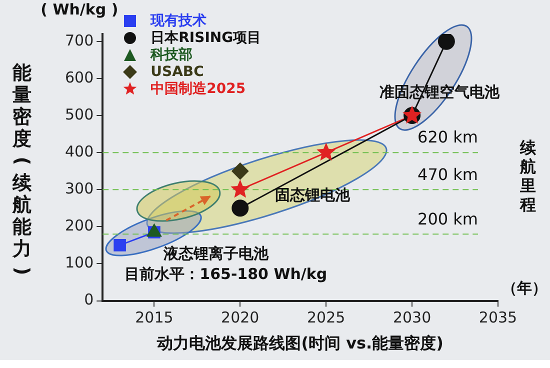  What do you see at coordinates (177, 72) in the screenshot?
I see `legend-label: USABC` at bounding box center [177, 72].